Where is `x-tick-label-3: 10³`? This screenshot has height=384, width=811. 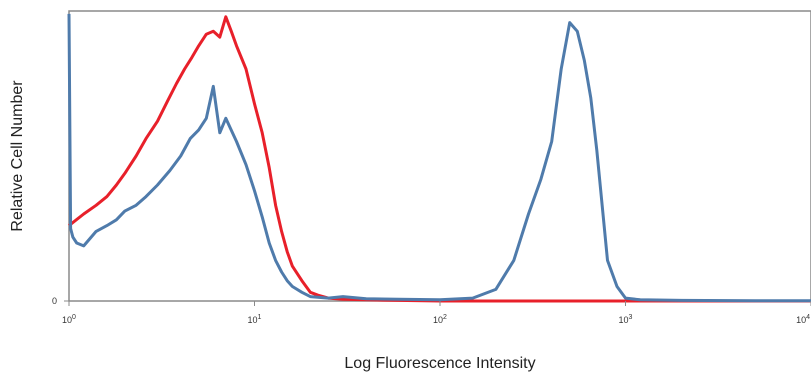
x-tick-label-3: 10³ is located at coordinates (626, 319).